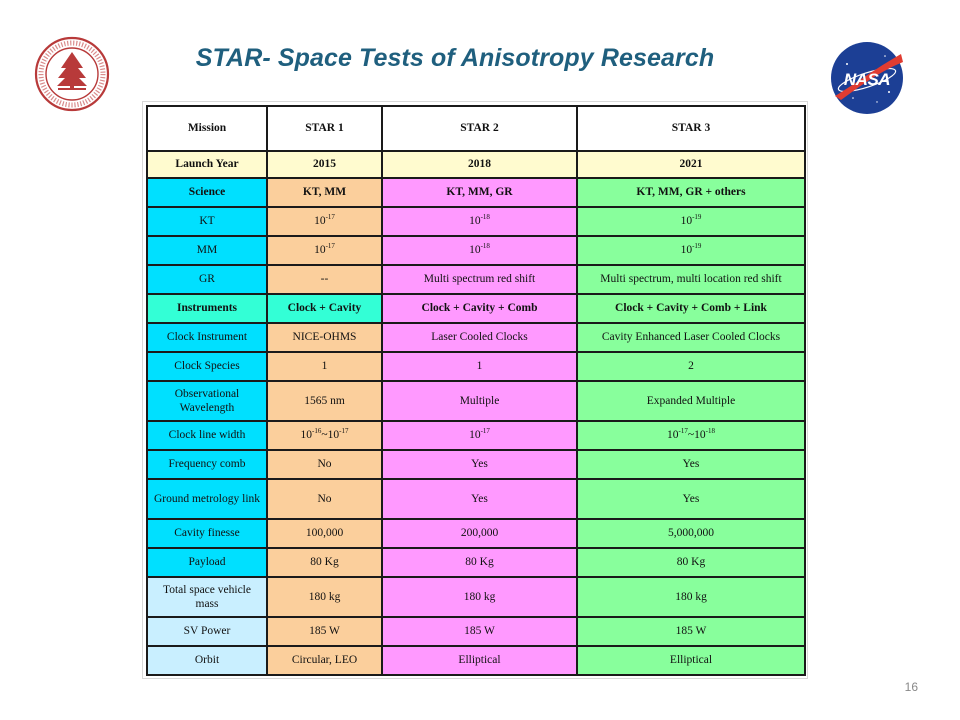 Image resolution: width=960 pixels, height=720 pixels. I want to click on table-row-mission: Mission STAR 1 STAR 2 STAR 3, so click(476, 128).